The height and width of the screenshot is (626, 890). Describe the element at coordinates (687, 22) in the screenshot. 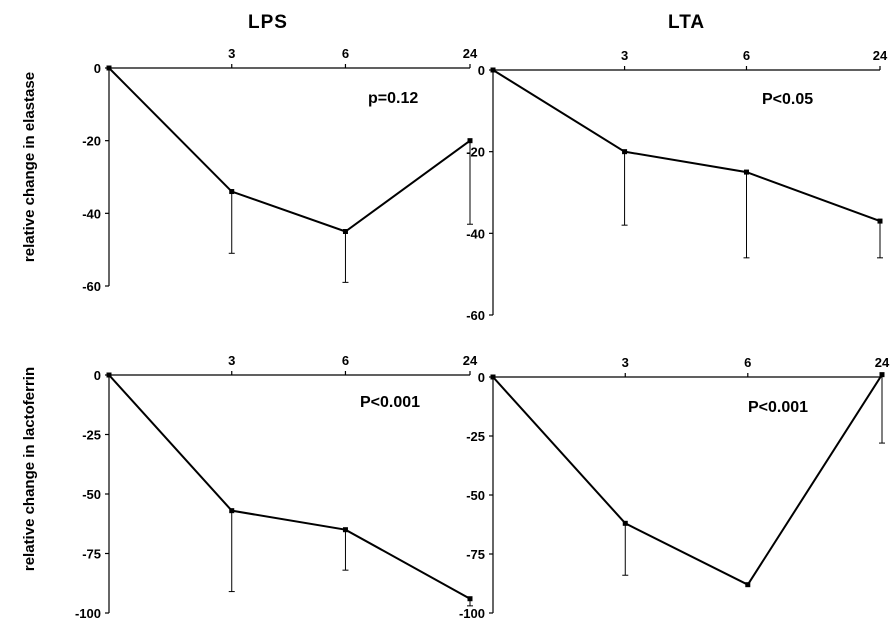

I see `column-title-lta: LTA` at that location.